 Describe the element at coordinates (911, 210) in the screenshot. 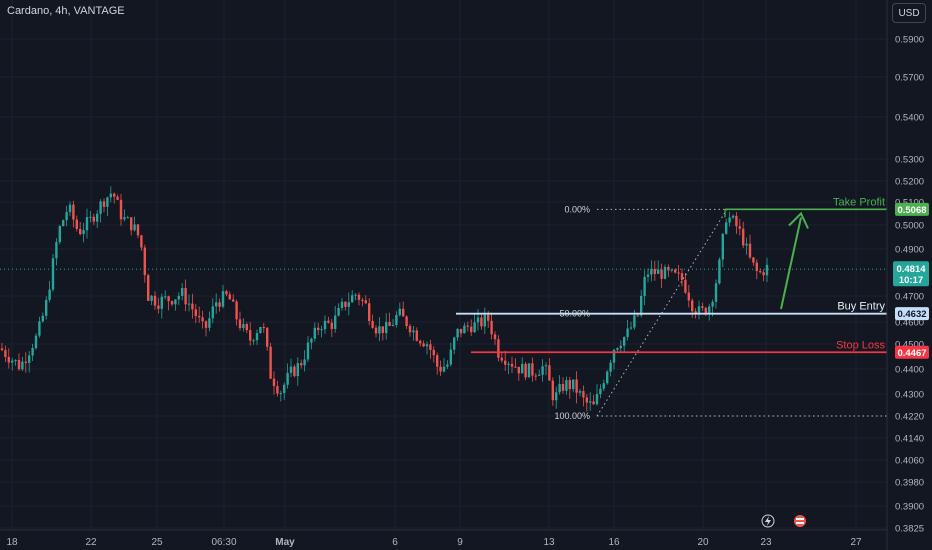

I see `svg-text: 0.5068` at that location.